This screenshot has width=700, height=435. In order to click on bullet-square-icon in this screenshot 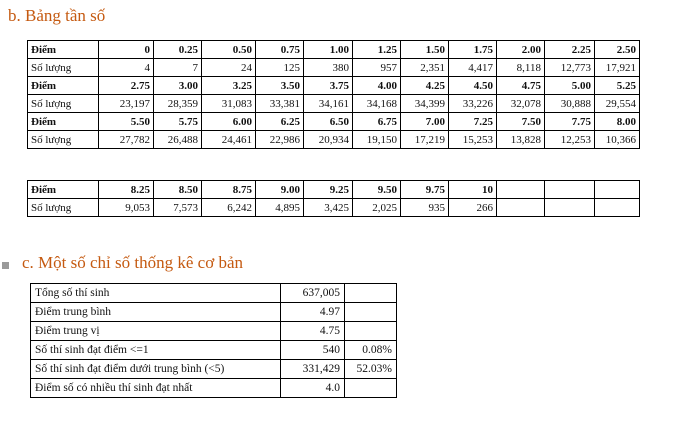, I will do `click(5, 265)`.